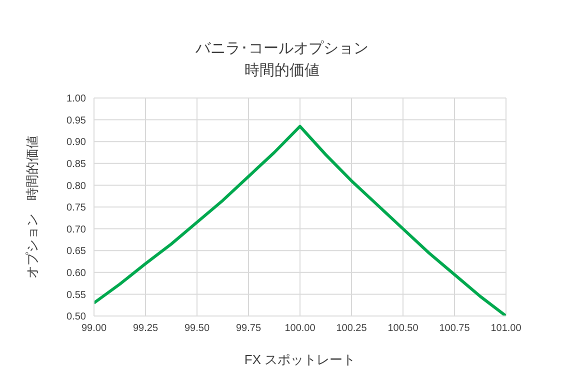 The height and width of the screenshot is (392, 564). What do you see at coordinates (76, 186) in the screenshot?
I see `y-tick-label: 0.80` at bounding box center [76, 186].